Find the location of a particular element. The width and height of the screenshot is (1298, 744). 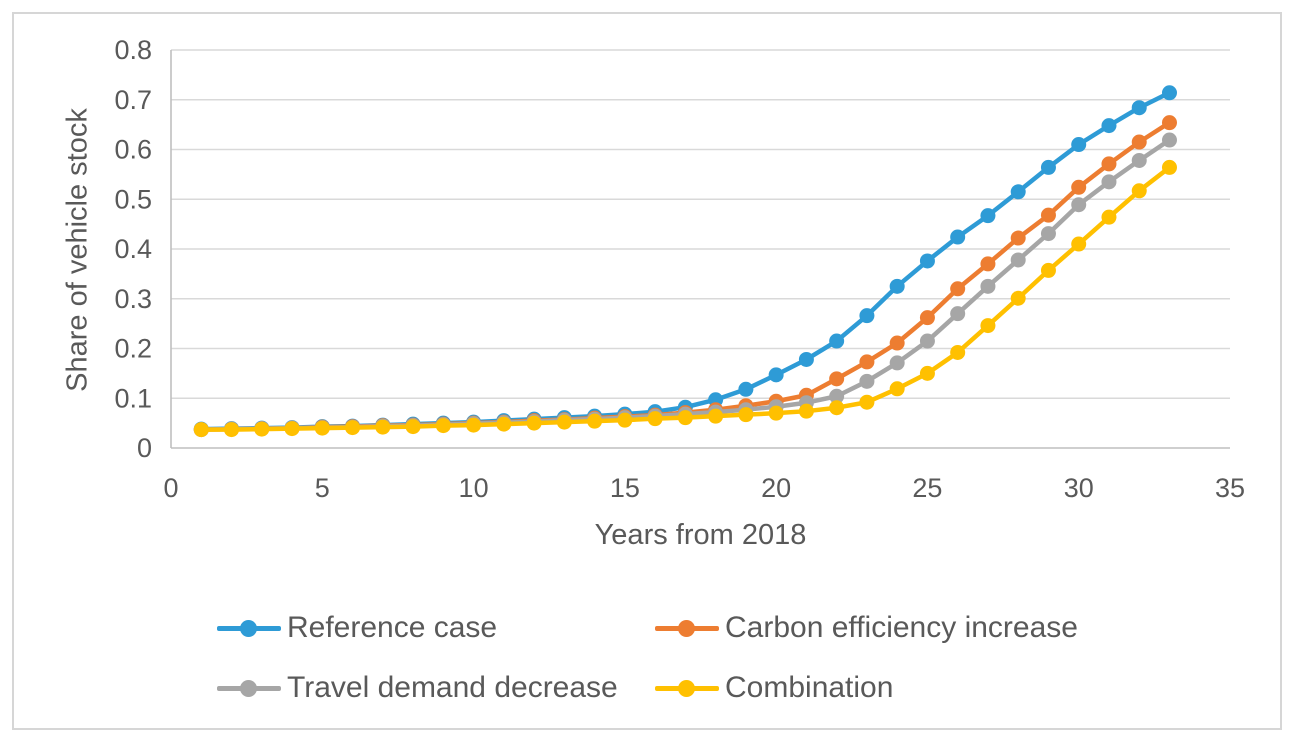

y-tick-label: 0 is located at coordinates (144, 448).